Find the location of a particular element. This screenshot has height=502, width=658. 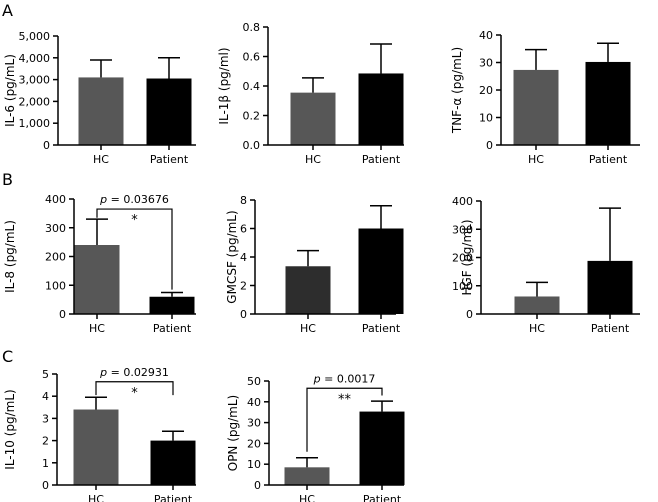

y-axis-label-il10: IL-10 (pg/mL) is located at coordinates (10, 429).